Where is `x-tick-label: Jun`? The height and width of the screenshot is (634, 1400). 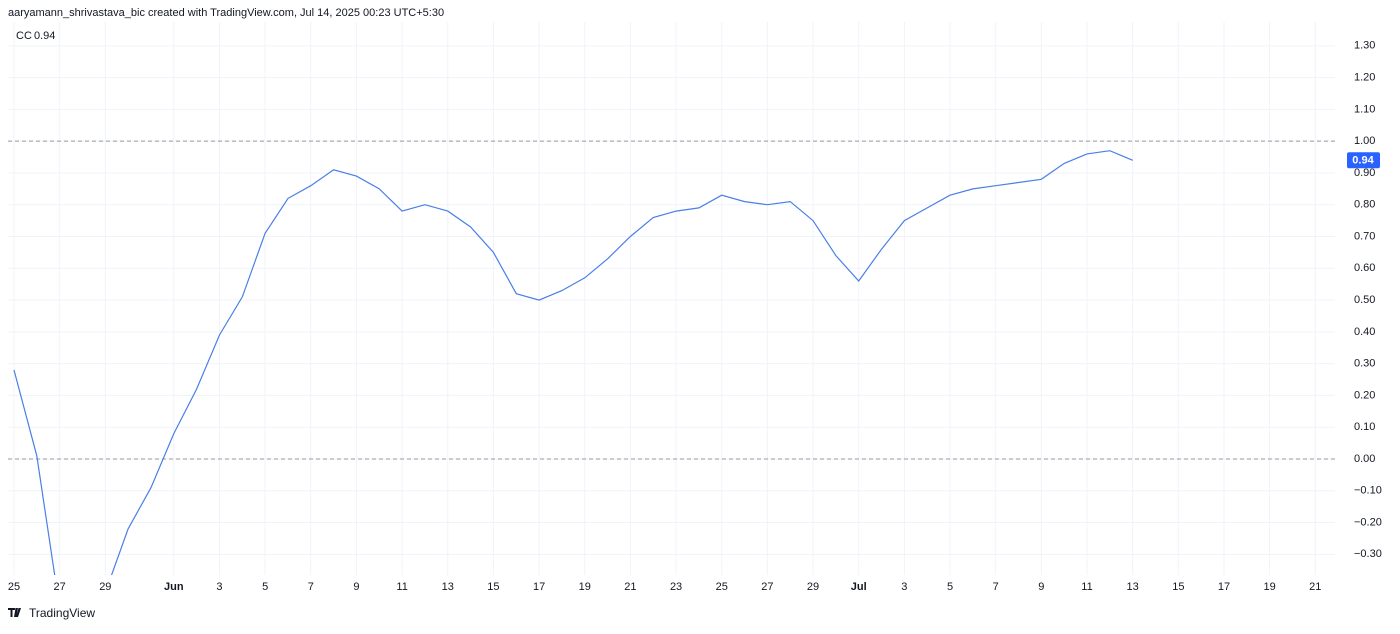
x-tick-label: Jun is located at coordinates (174, 587).